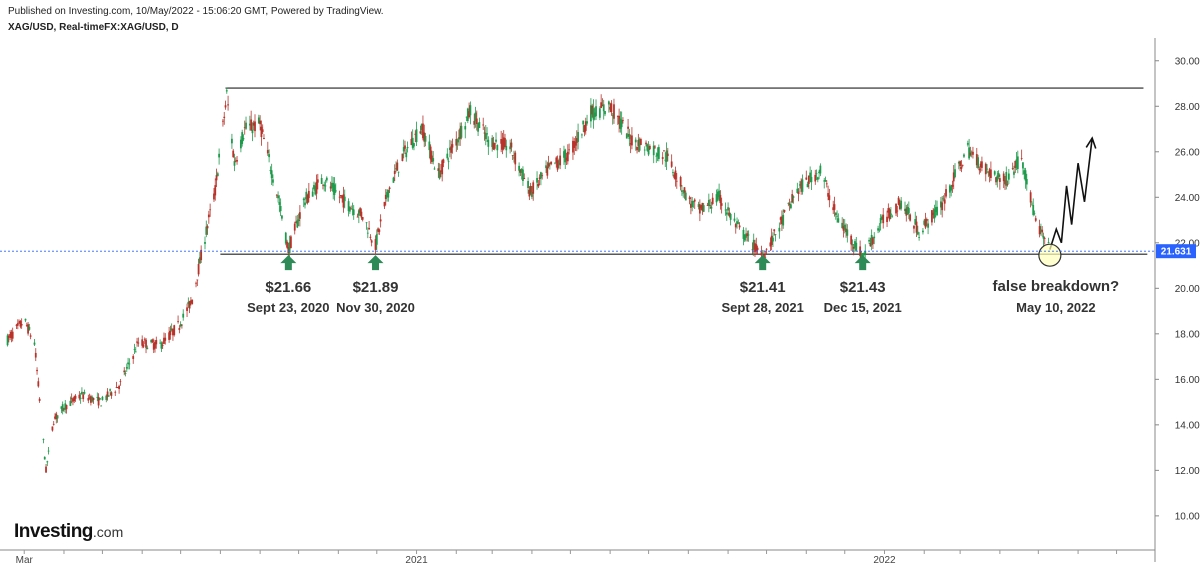  I want to click on time-axis: Mar 2021 2022, so click(577, 557).